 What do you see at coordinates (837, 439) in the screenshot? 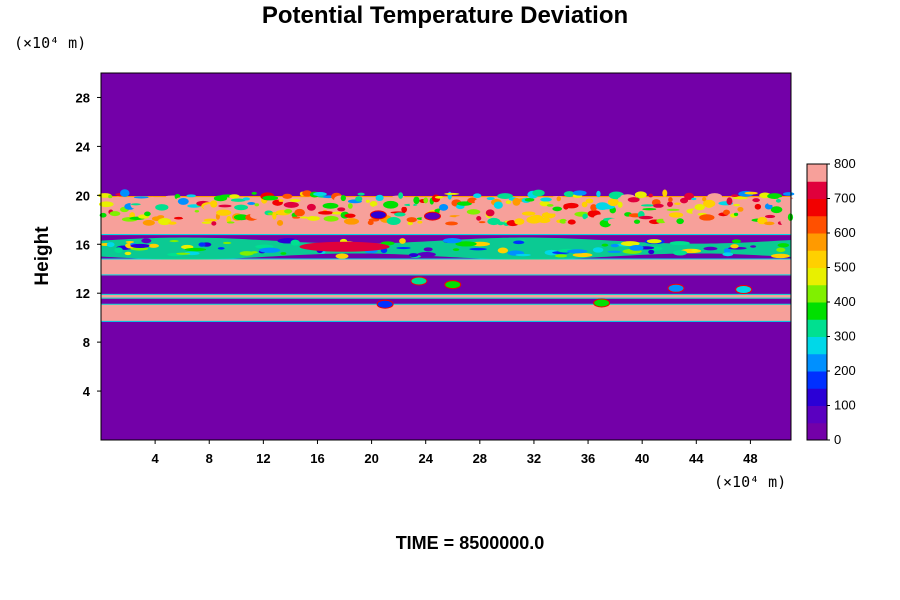
I see `colorbar-tick-label-0: 0` at bounding box center [837, 439].